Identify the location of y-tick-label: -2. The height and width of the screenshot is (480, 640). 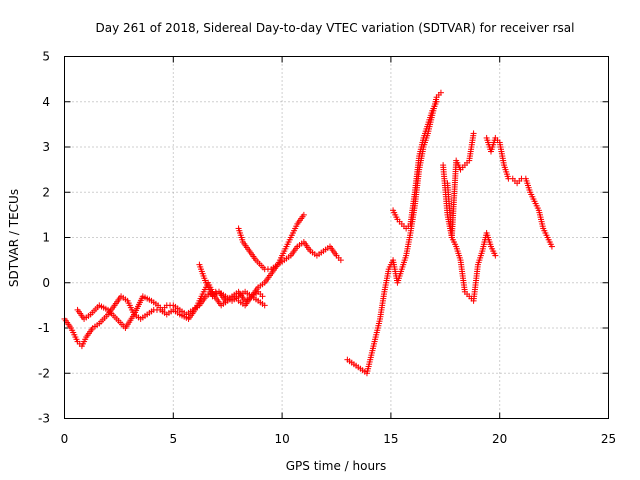
(44, 373).